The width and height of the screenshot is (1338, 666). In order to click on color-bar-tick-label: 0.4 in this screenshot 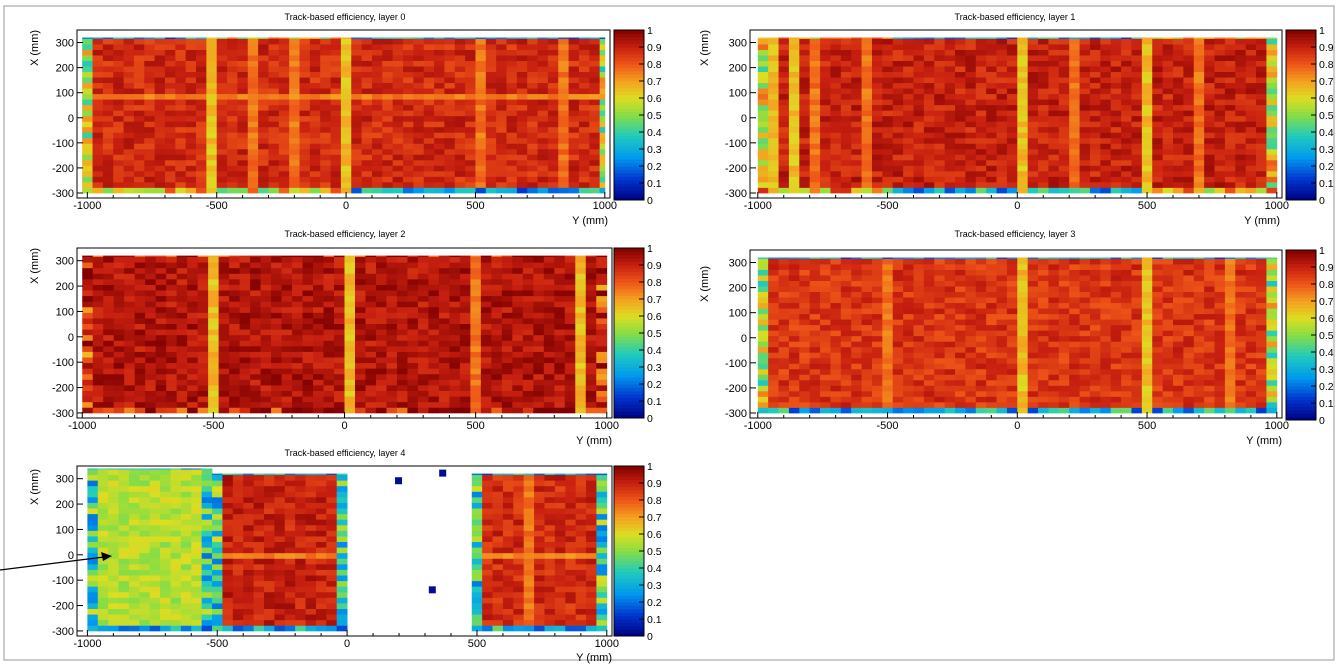, I will do `click(654, 133)`.